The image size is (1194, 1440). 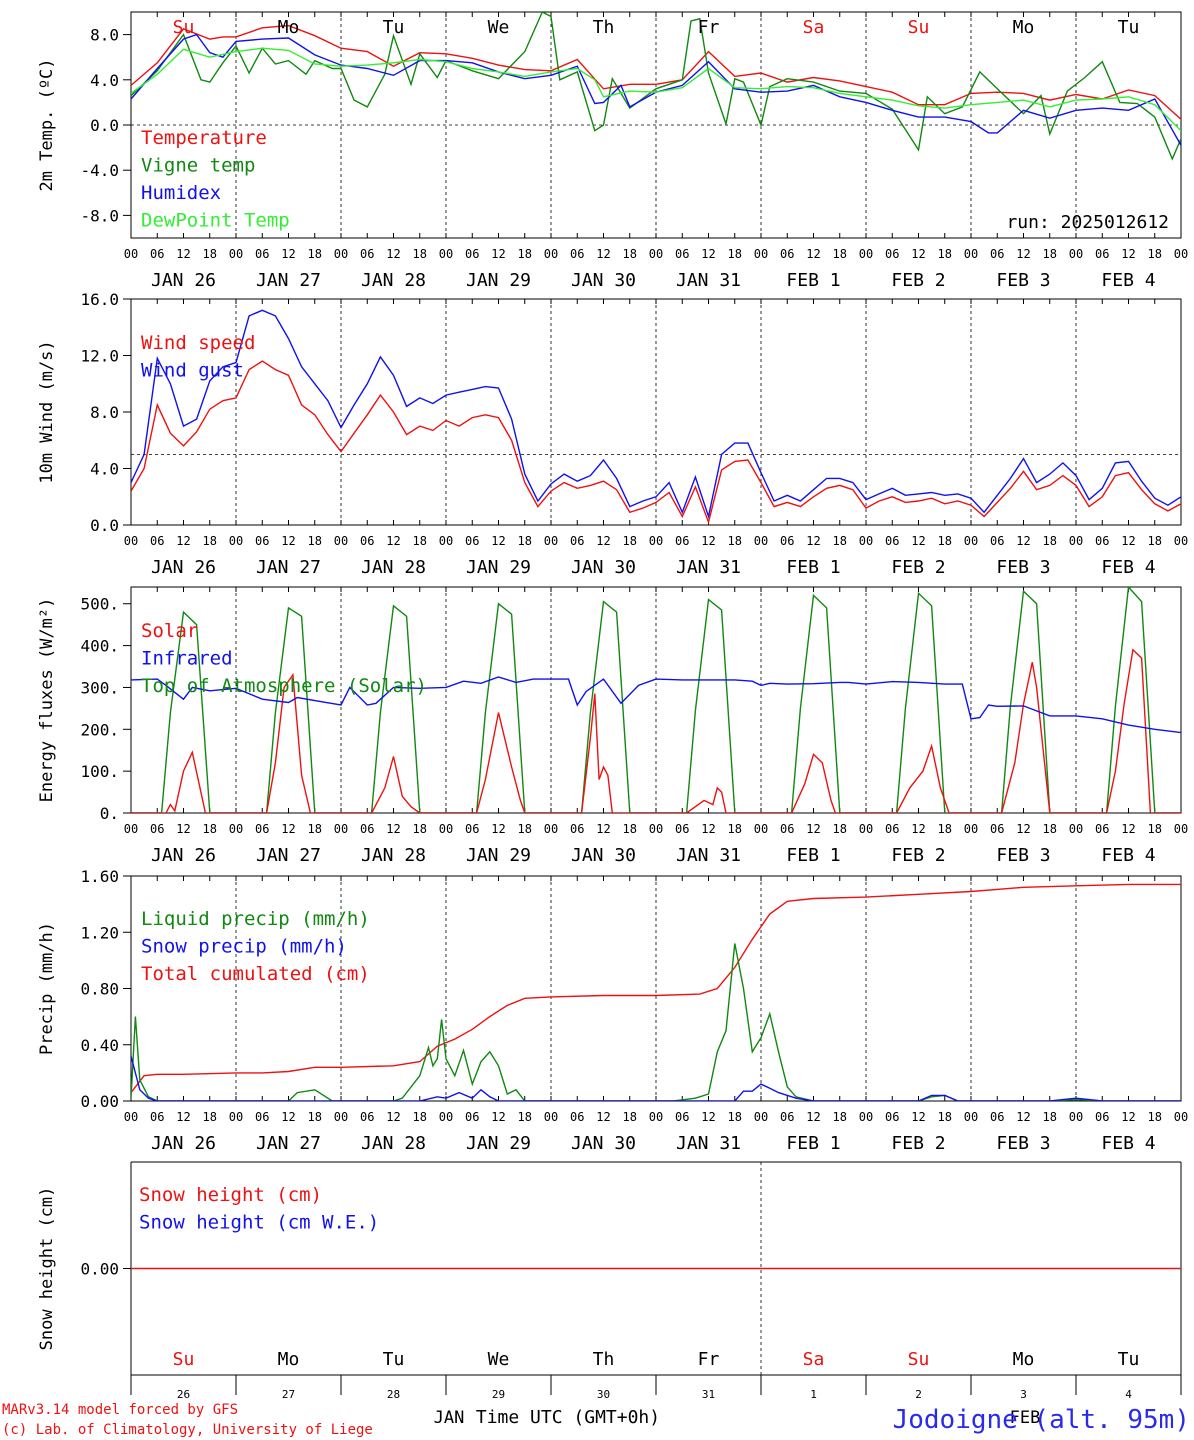 What do you see at coordinates (183, 280) in the screenshot?
I see `temp-date-label: JAN 26` at bounding box center [183, 280].